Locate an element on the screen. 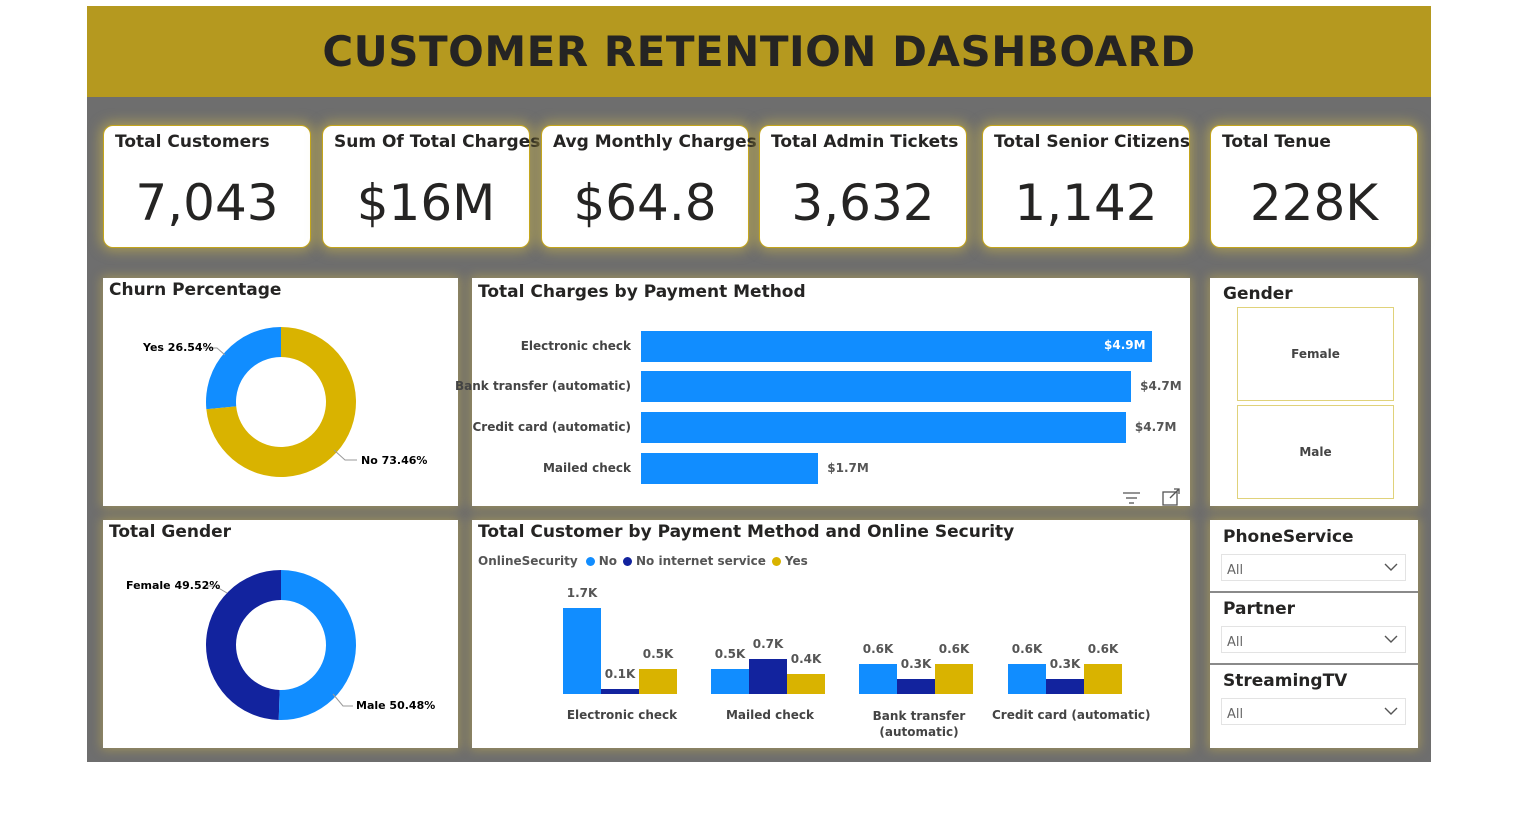 The height and width of the screenshot is (823, 1519). option-label: Female is located at coordinates (1315, 354).